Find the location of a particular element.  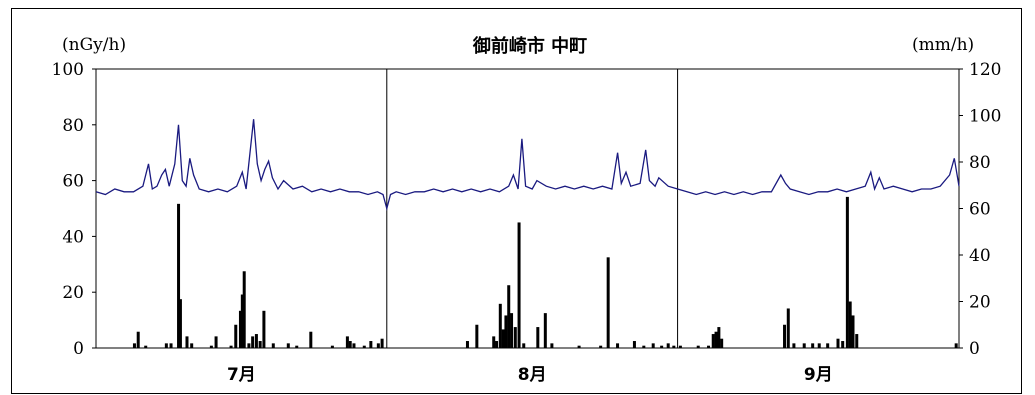

right-tick-label: 20 is located at coordinates (980, 303).